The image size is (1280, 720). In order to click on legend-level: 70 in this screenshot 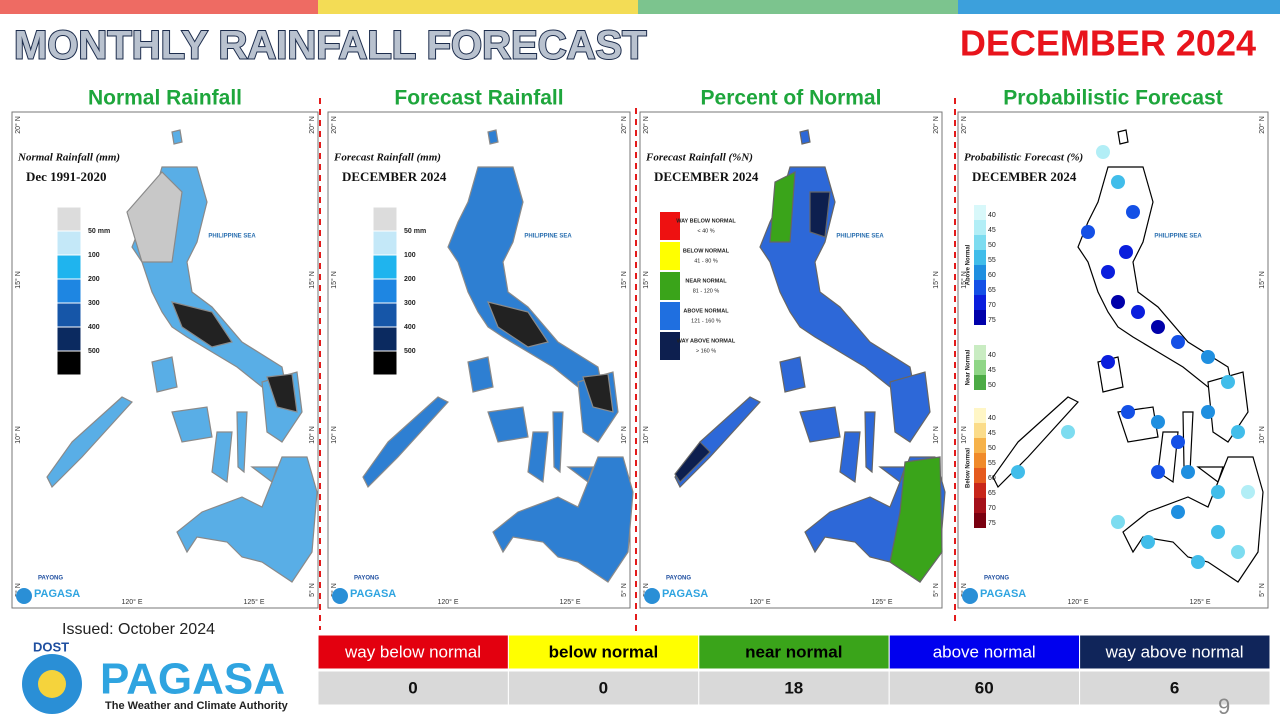, I will do `click(992, 305)`.